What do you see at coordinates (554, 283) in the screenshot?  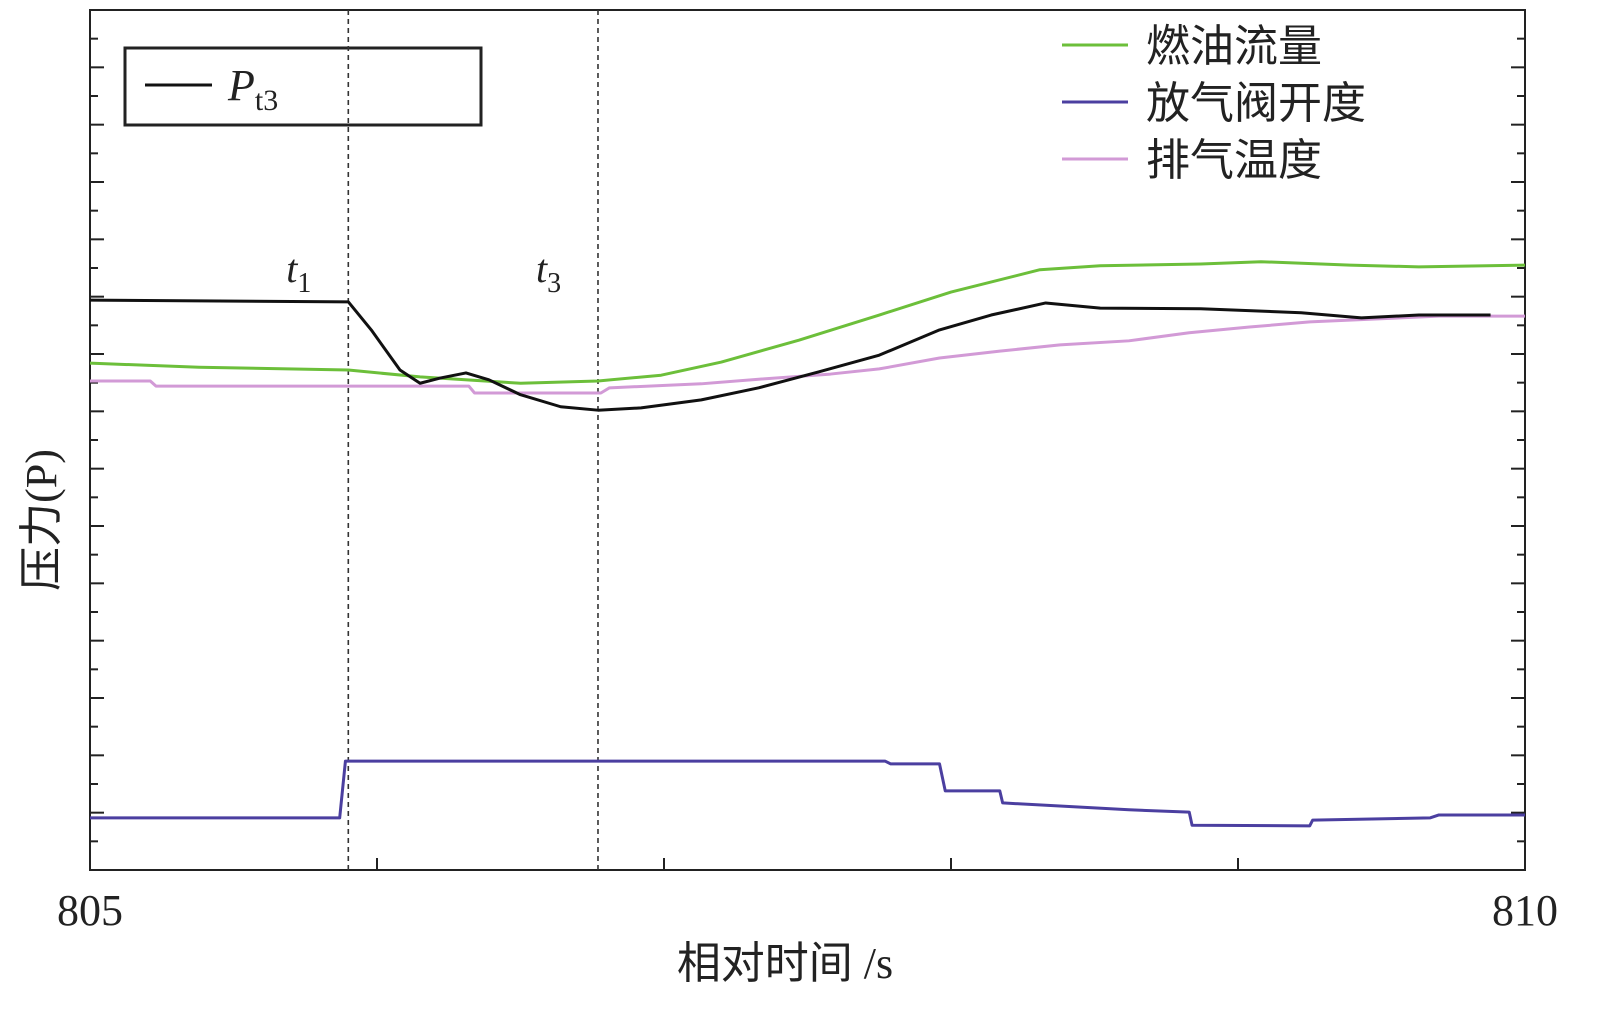 I see `annotation-subscript: 3` at bounding box center [554, 283].